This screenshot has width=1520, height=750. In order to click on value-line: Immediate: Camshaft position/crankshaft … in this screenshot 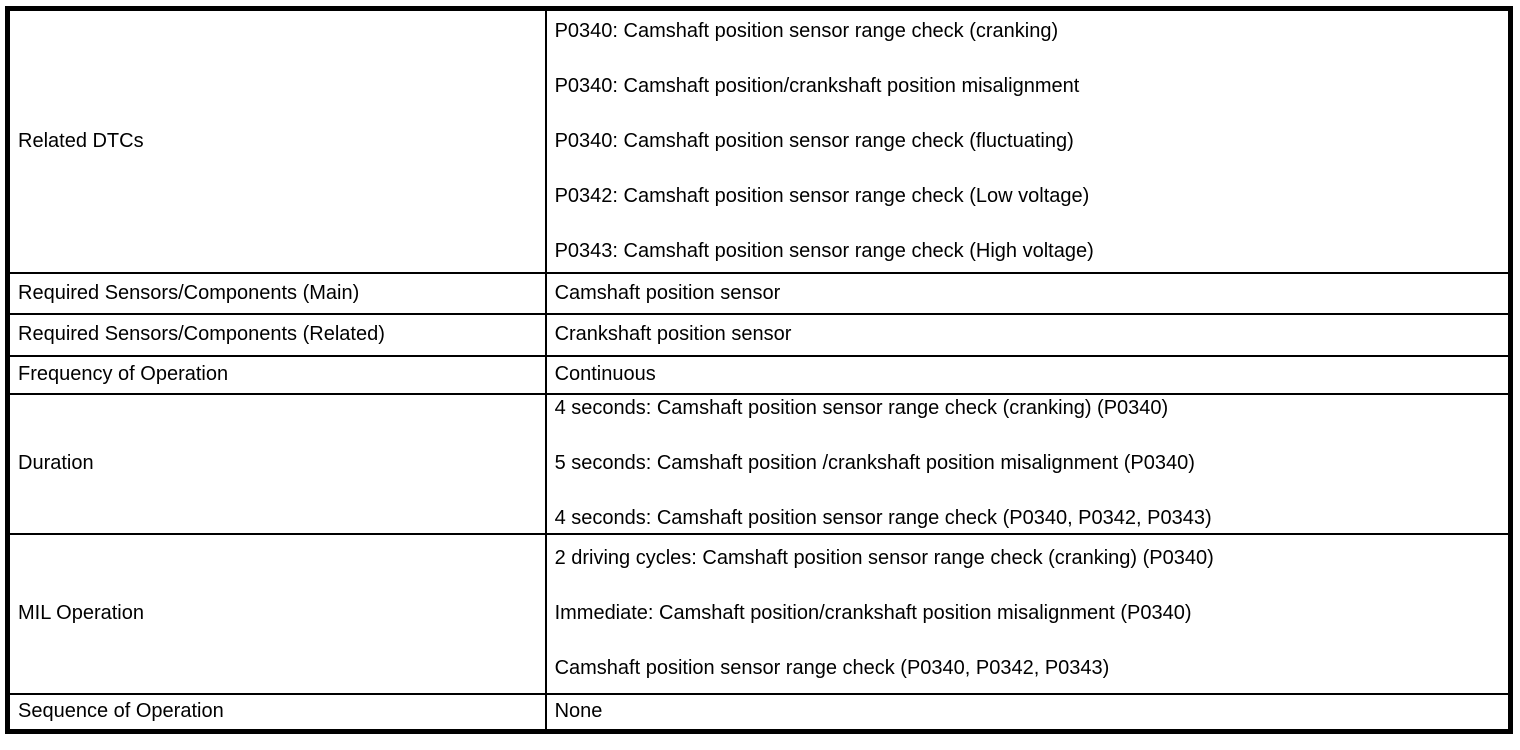, I will do `click(873, 613)`.